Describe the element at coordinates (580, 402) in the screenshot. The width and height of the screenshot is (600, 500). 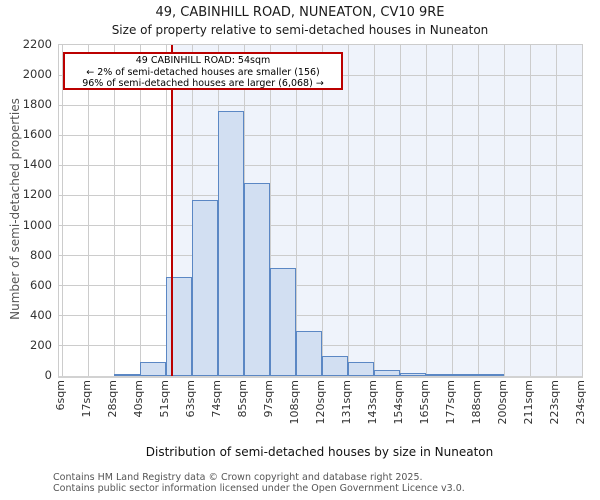
I see `x-tick-label: 234sqm` at that location.